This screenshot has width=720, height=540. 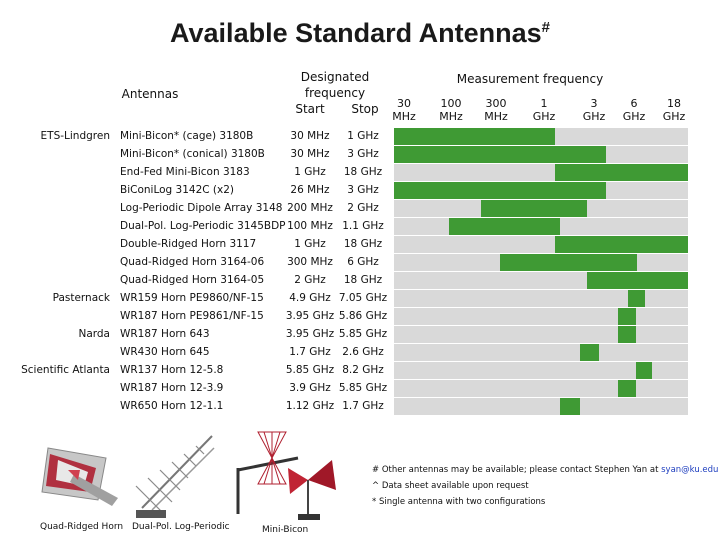 I want to click on stop-frequency: 7.05 GHz, so click(x=363, y=298).